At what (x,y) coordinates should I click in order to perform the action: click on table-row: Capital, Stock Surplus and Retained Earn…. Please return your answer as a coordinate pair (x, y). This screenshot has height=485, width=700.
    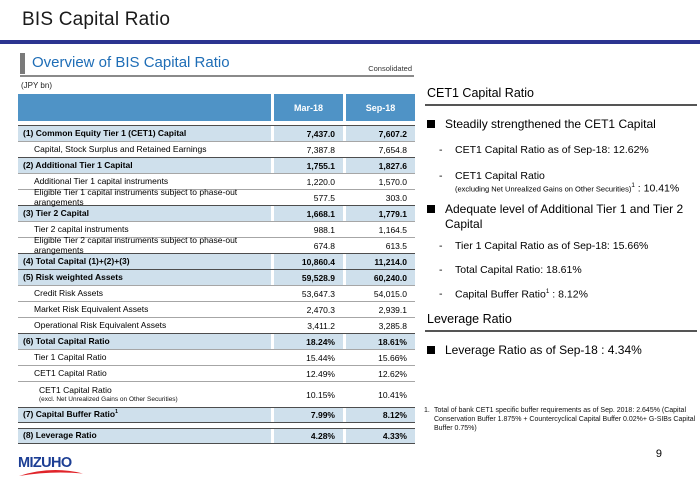
    Looking at the image, I should click on (216, 149).